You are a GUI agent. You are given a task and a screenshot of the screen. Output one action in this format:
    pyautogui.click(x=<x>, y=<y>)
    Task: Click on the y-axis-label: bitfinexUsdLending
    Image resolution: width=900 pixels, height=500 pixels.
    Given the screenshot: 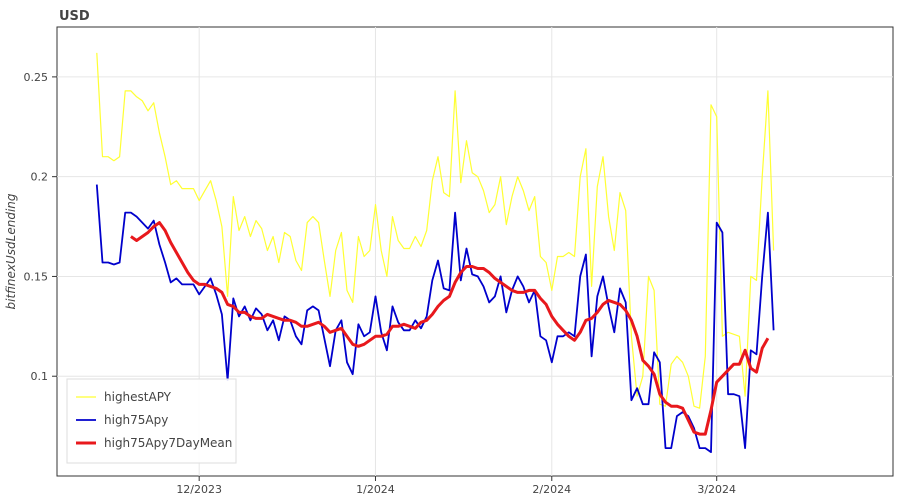 What is the action you would take?
    pyautogui.click(x=11, y=251)
    